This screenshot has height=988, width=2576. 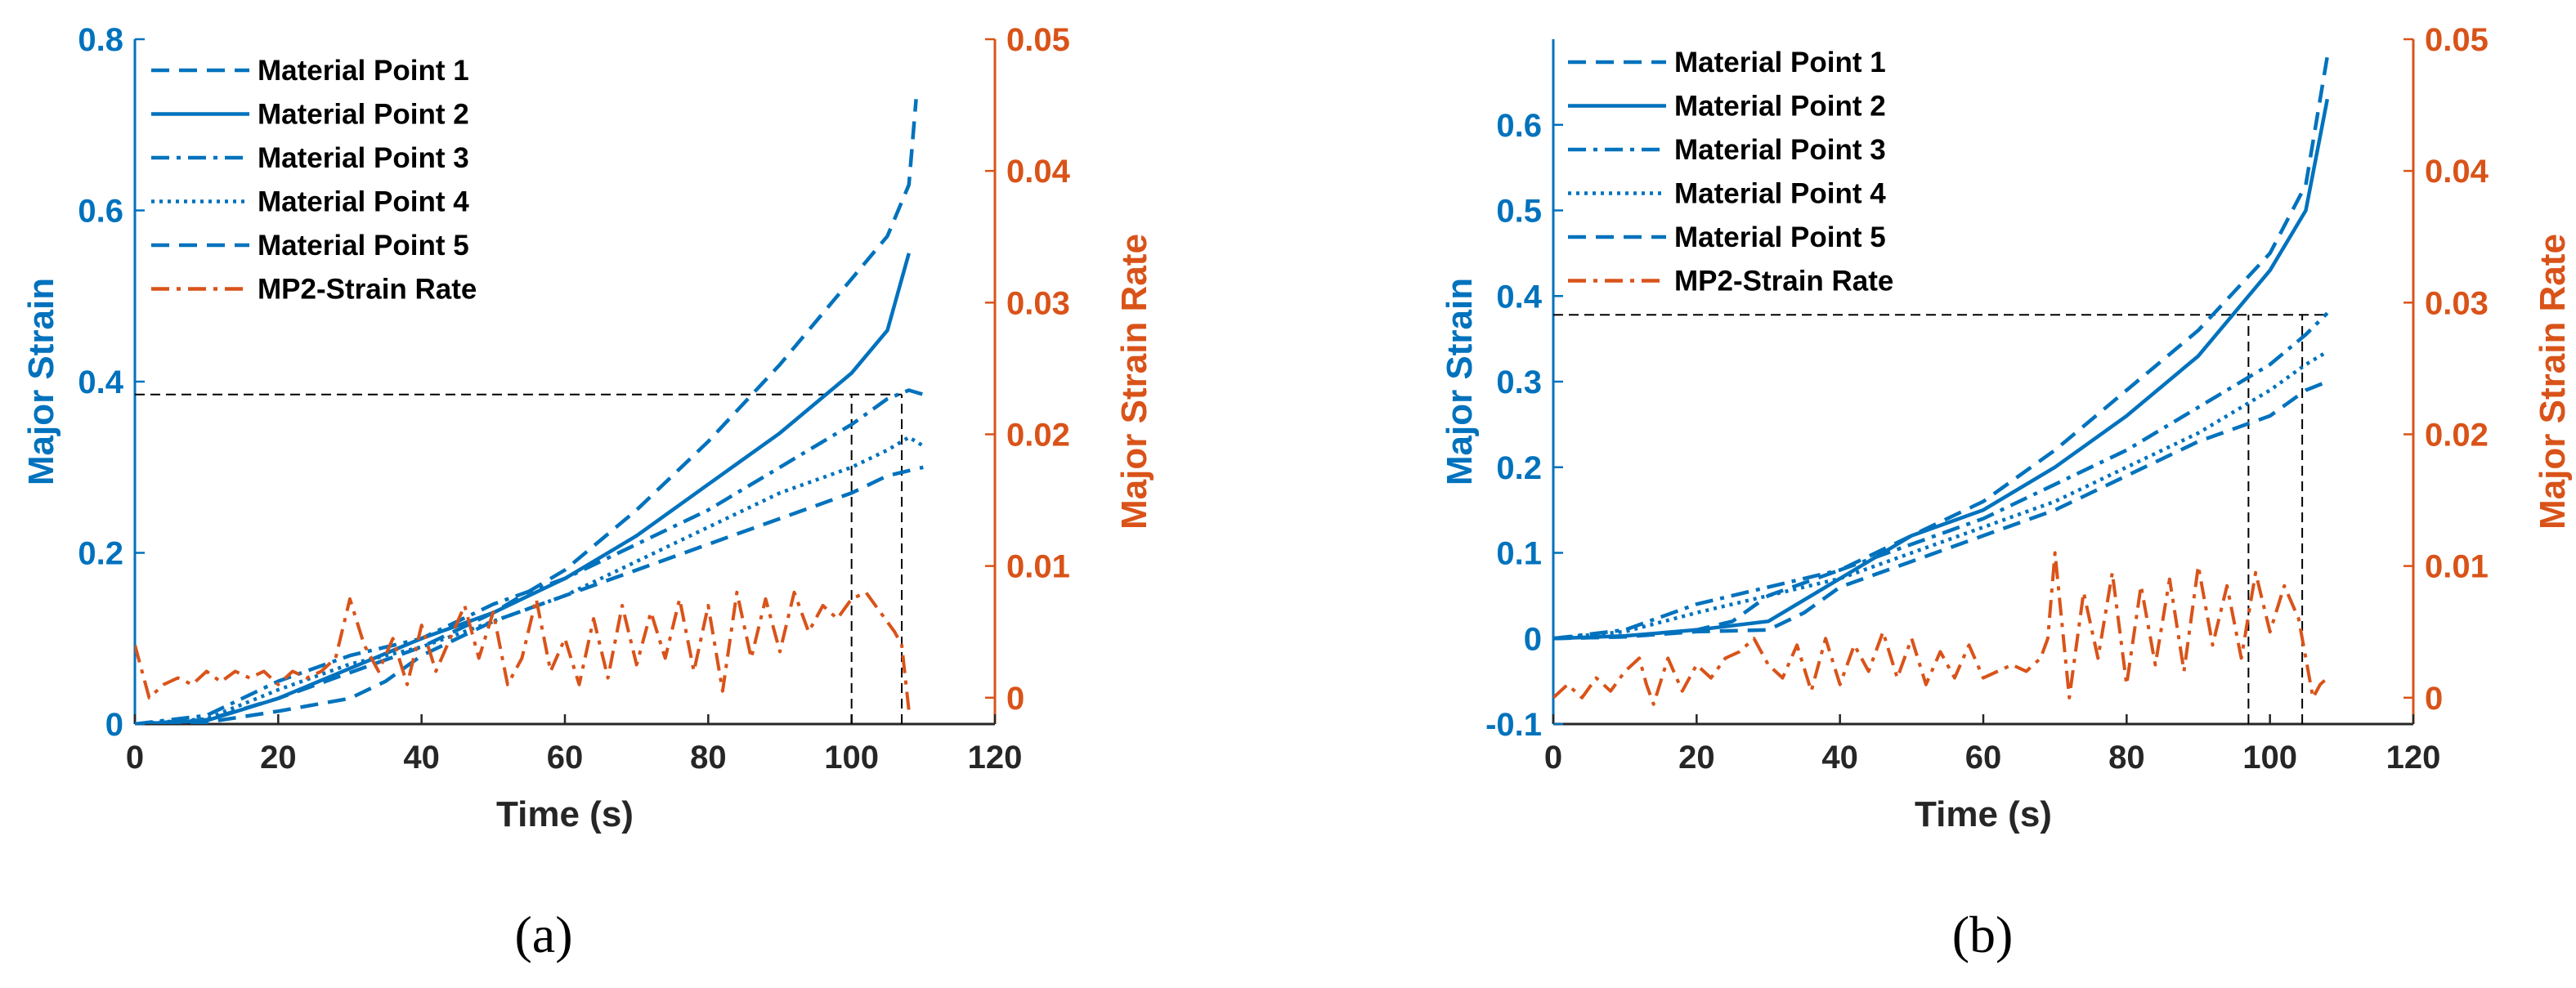 What do you see at coordinates (1519, 468) in the screenshot?
I see `panel-b-y-tick-label: 0.2` at bounding box center [1519, 468].